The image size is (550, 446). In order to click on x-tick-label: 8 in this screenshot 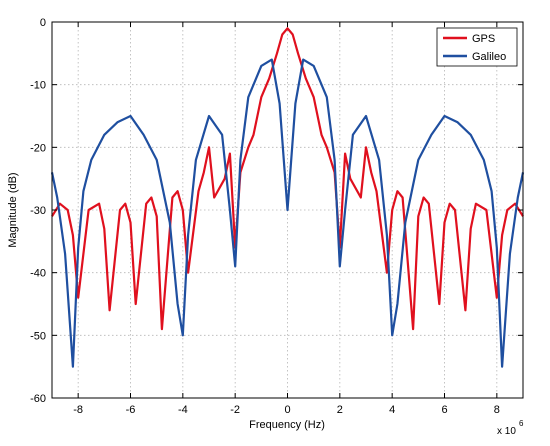, I will do `click(497, 410)`.